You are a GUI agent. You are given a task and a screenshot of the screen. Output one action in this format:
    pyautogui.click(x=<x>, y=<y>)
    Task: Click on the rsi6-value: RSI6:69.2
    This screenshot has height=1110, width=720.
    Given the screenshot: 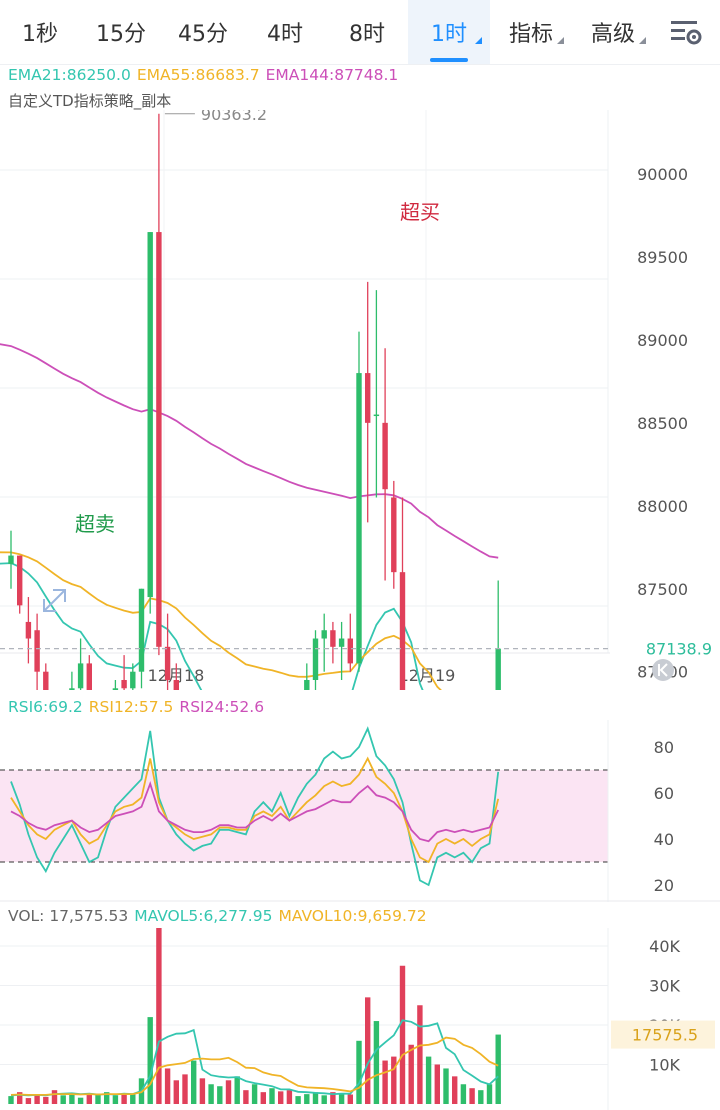 What is the action you would take?
    pyautogui.click(x=45, y=707)
    